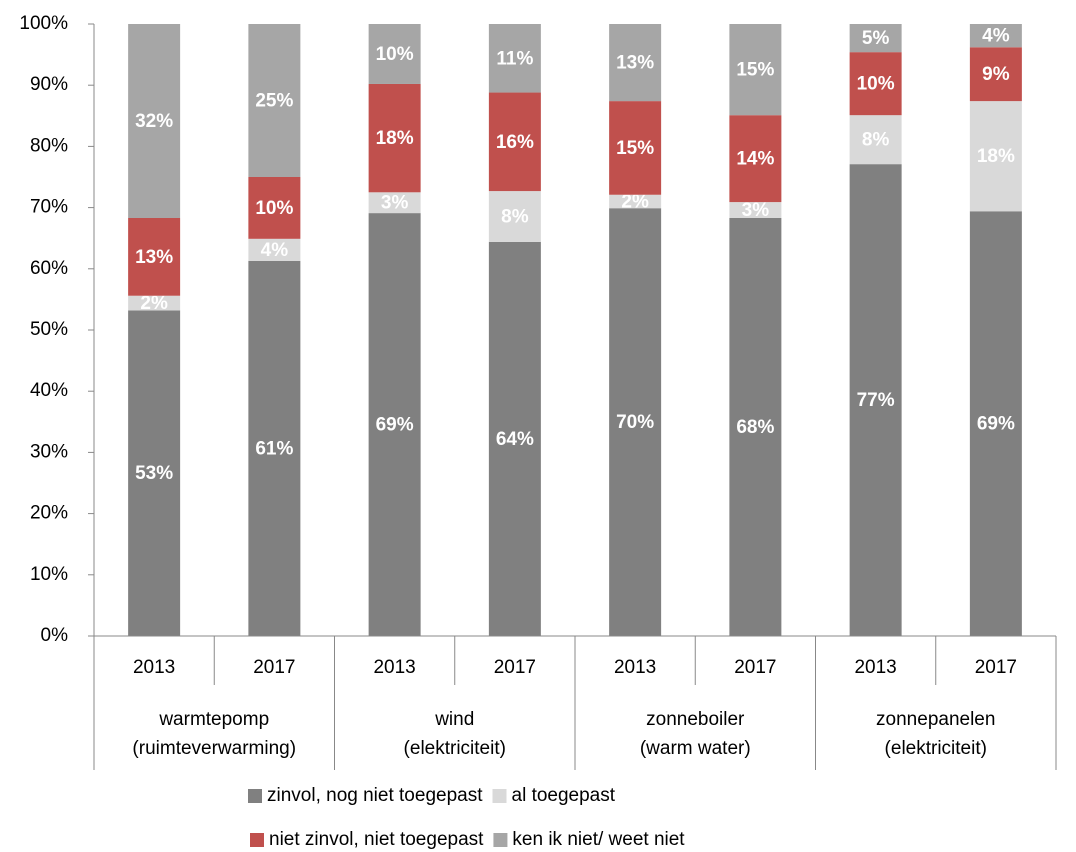  Describe the element at coordinates (49, 451) in the screenshot. I see `y-tick-label: 30%` at that location.